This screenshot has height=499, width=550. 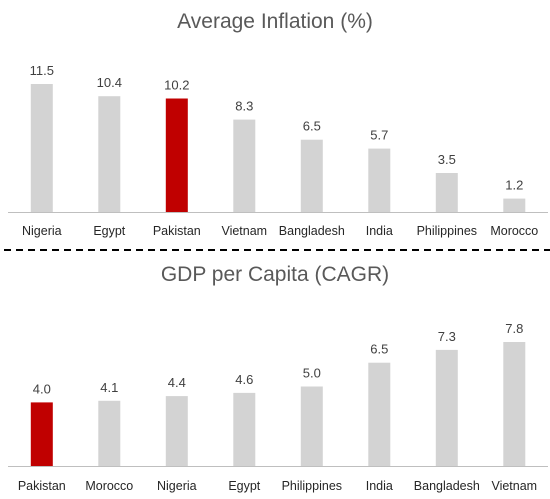 I want to click on gdp-chart-title: GDP per Capita (CAGR), so click(x=275, y=274).